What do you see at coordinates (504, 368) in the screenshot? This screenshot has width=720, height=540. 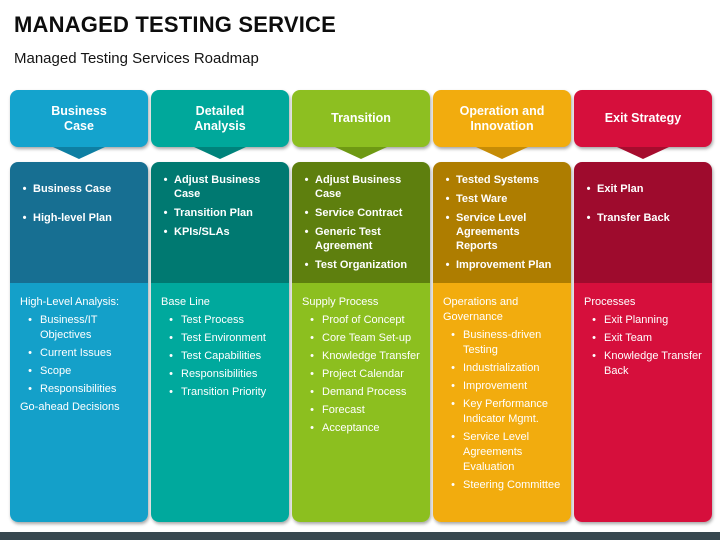 I see `list-item: • Industrialization` at bounding box center [504, 368].